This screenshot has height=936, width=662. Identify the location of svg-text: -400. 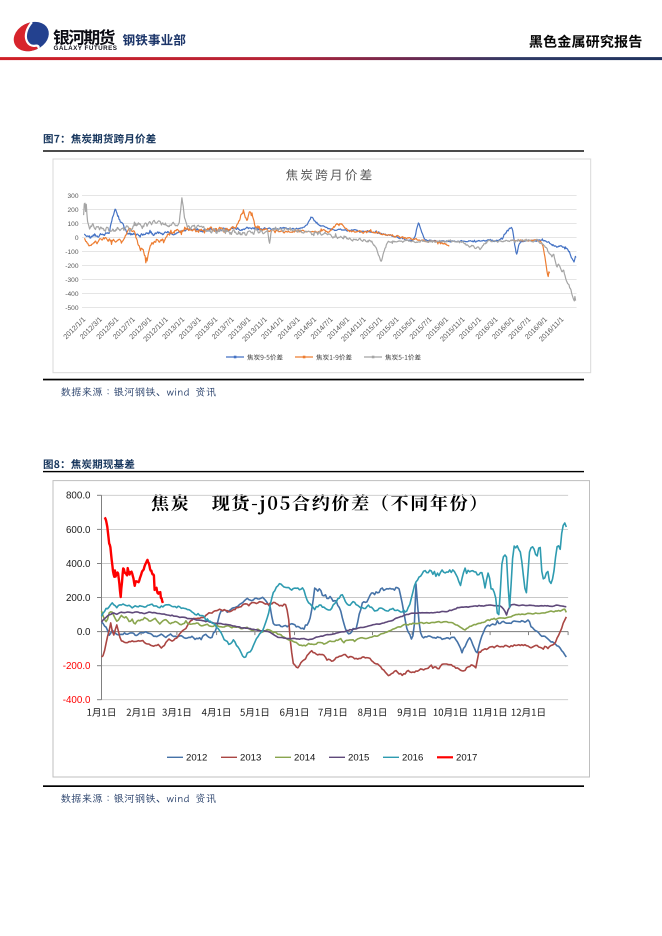
(72, 294).